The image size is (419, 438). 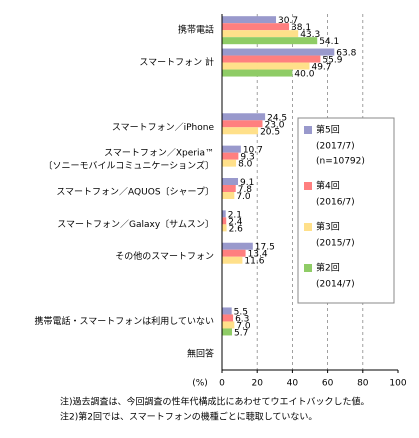 I want to click on value-label: 8.0, so click(x=245, y=165).